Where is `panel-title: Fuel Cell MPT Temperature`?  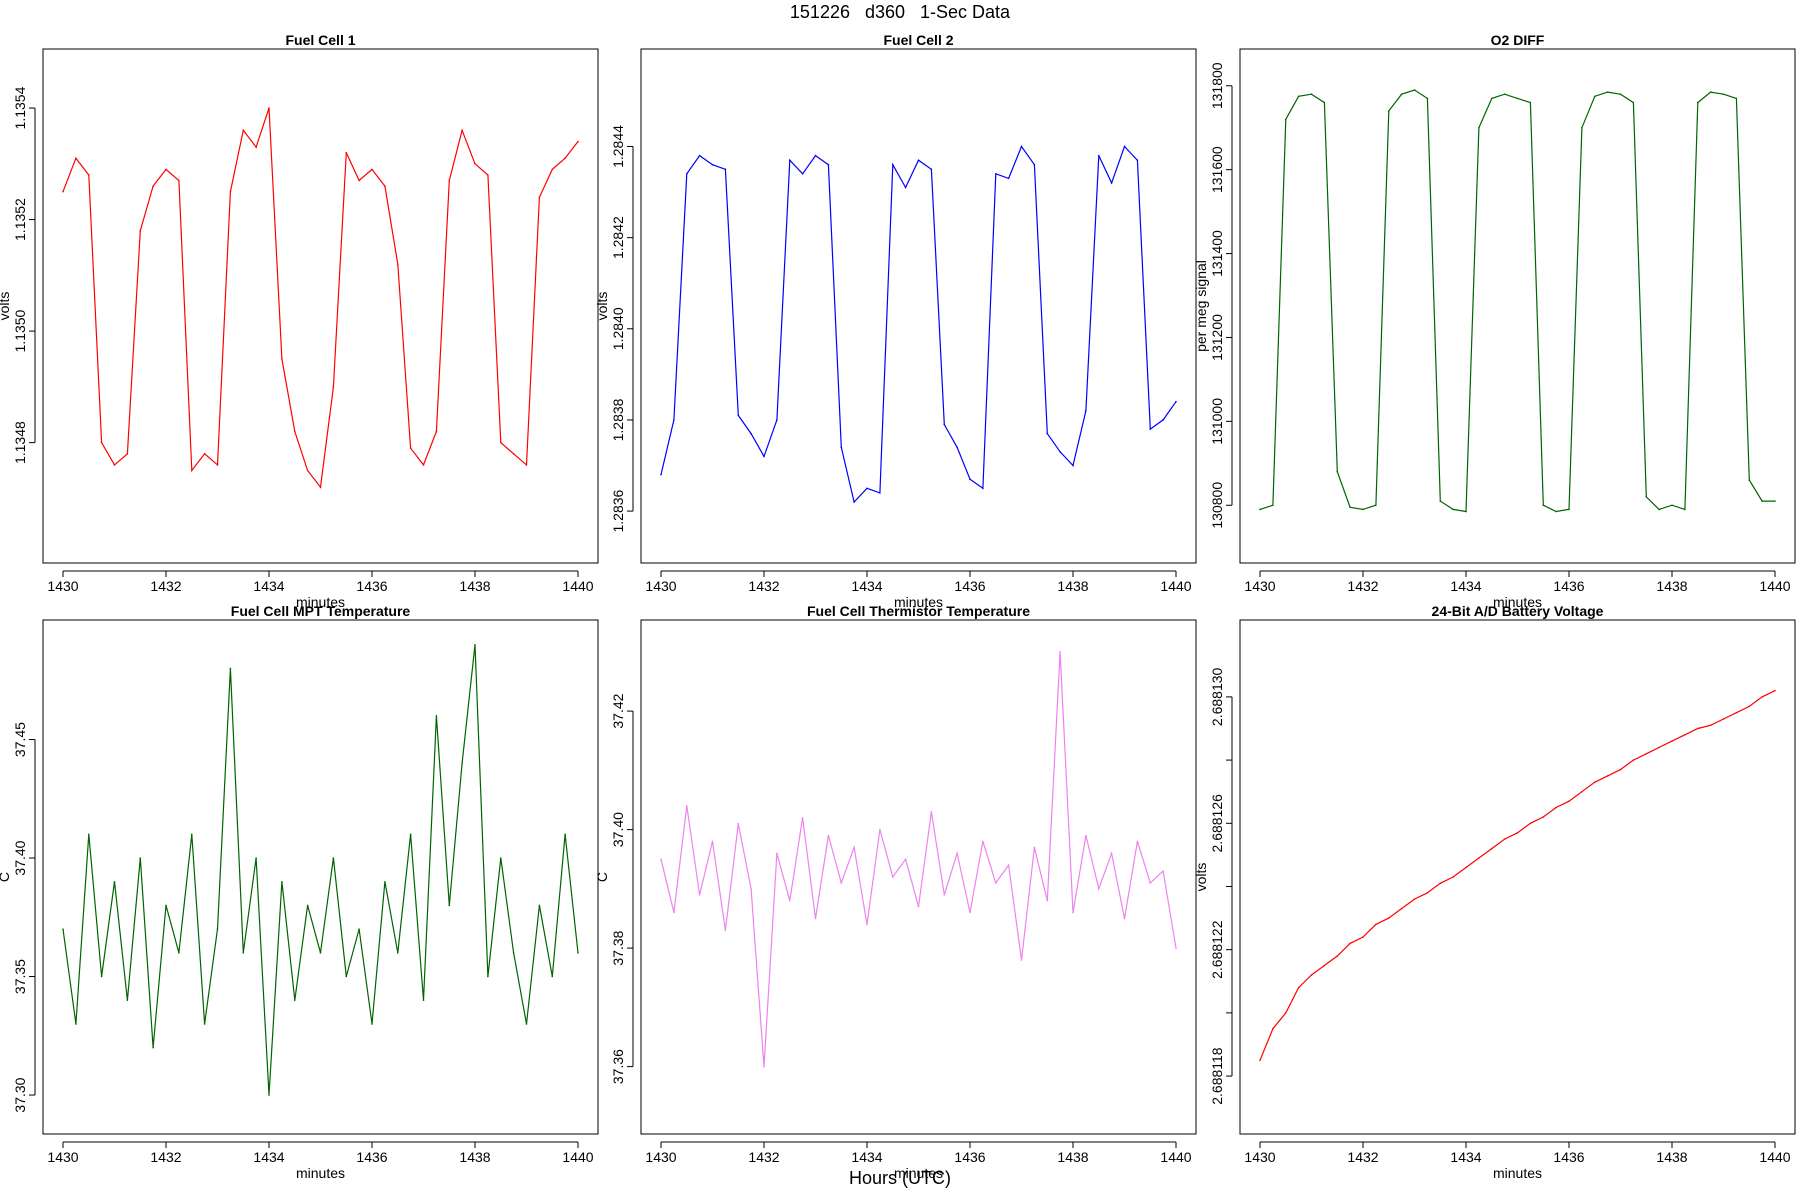
panel-title: Fuel Cell MPT Temperature is located at coordinates (321, 611).